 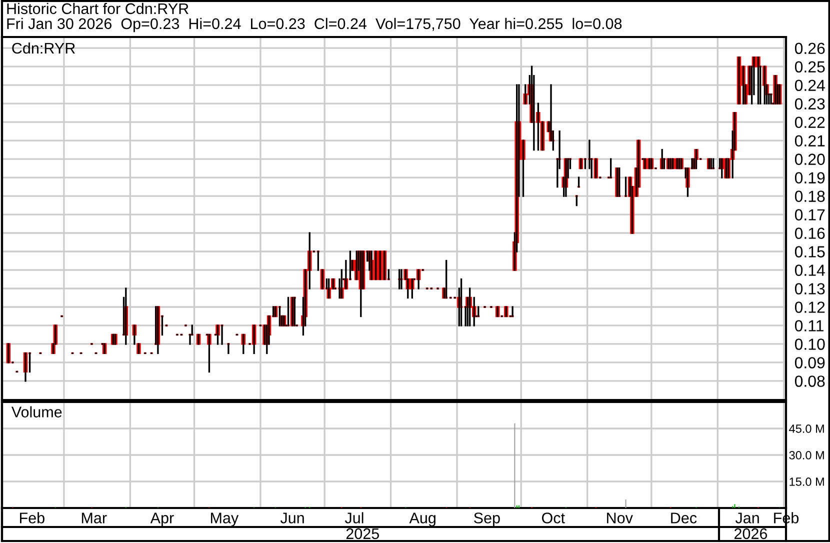 I want to click on annotation: Cdn:RYR, so click(x=43, y=48).